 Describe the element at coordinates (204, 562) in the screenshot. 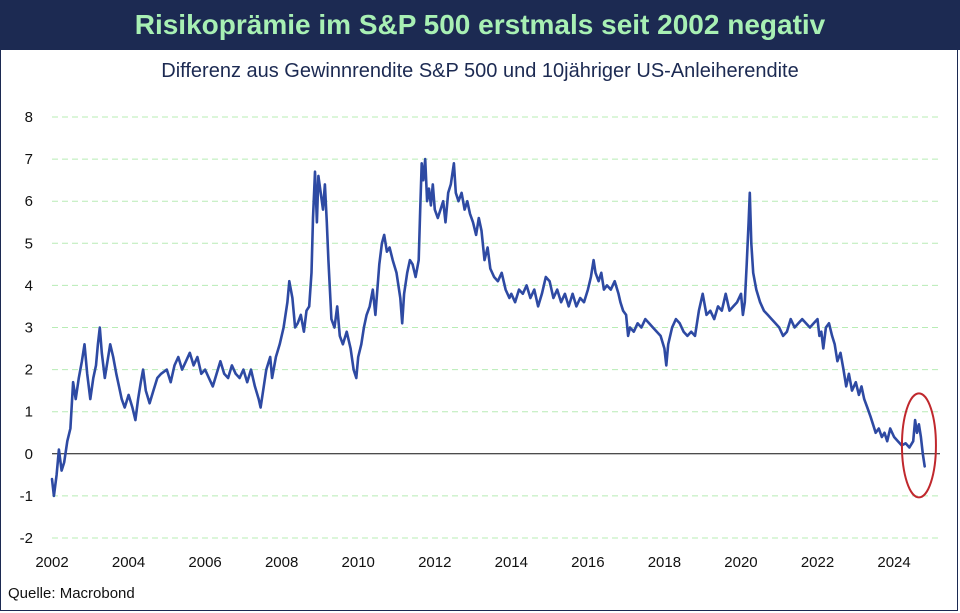

I see `x-tick-label: 2006` at that location.